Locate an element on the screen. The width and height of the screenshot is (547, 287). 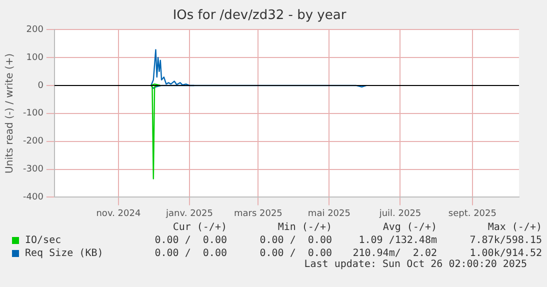
text: Last update: Sun Oct 26 02:00:20 2025 is located at coordinates (415, 264).